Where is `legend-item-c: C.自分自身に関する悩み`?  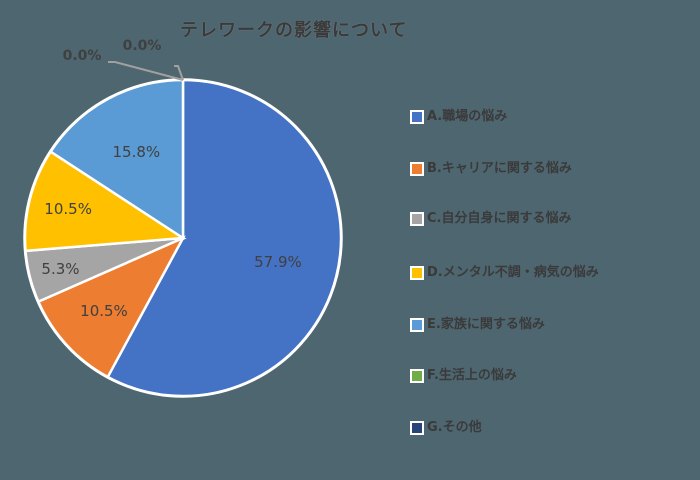
legend-item-c: C.自分自身に関する悩み is located at coordinates (545, 219).